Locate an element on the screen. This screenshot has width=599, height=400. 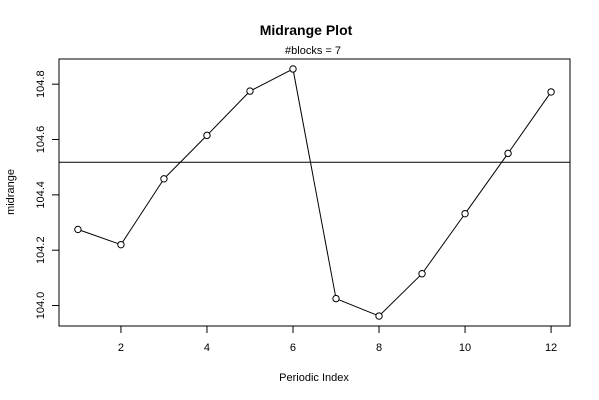
chart-title: Midrange Plot is located at coordinates (306, 30).